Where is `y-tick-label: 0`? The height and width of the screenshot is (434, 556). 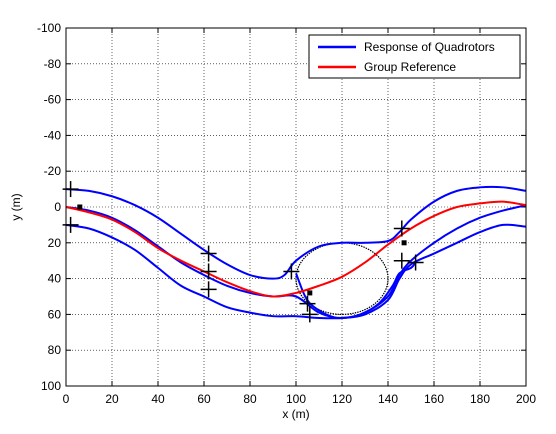
y-tick-label: 0 is located at coordinates (57, 207).